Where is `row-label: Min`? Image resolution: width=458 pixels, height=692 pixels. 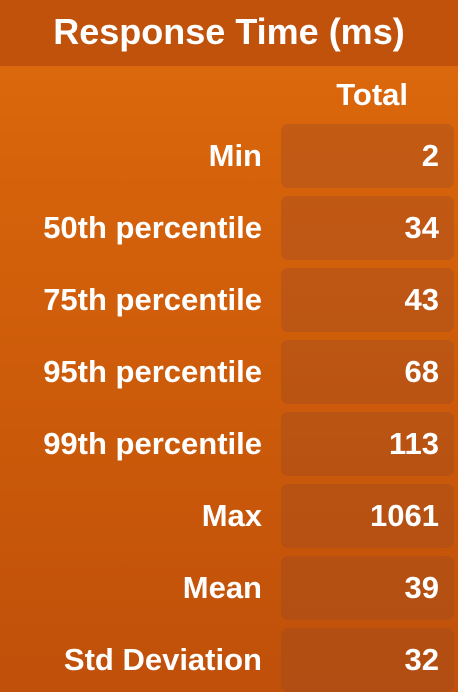
row-label: Min is located at coordinates (235, 155).